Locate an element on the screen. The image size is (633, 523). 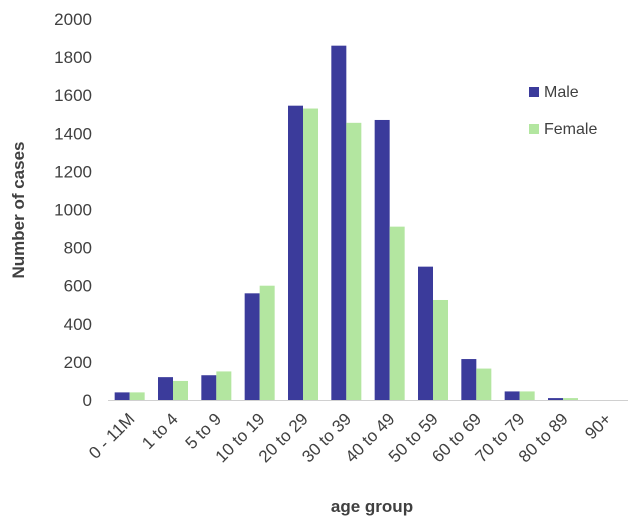
y-tick-label: 600 is located at coordinates (78, 286).